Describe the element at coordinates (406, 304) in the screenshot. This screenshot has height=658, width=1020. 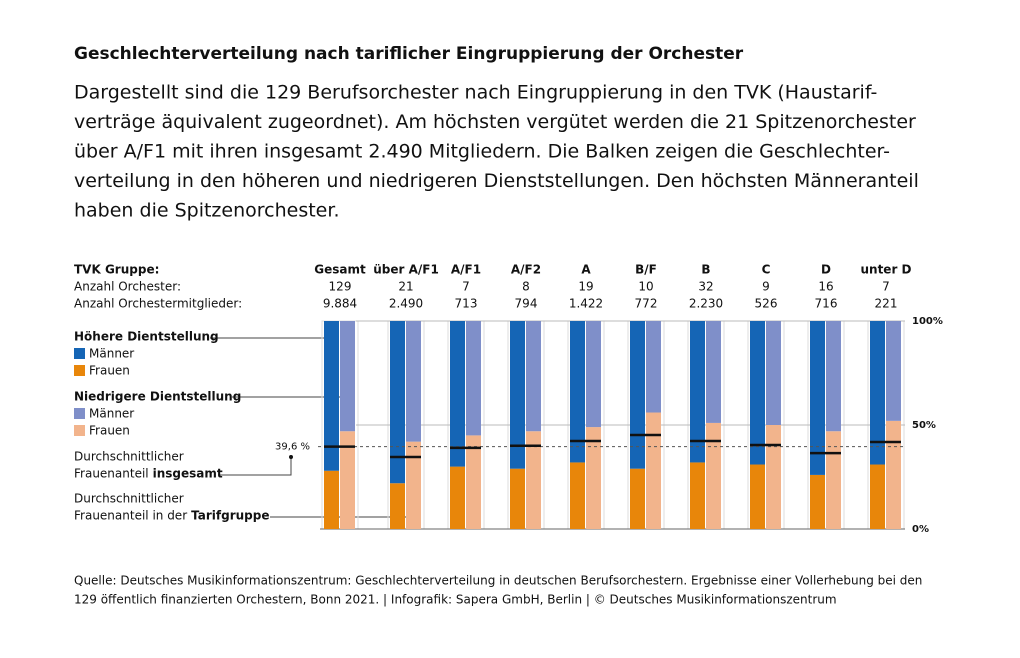
I see `member-count: 2.490` at that location.